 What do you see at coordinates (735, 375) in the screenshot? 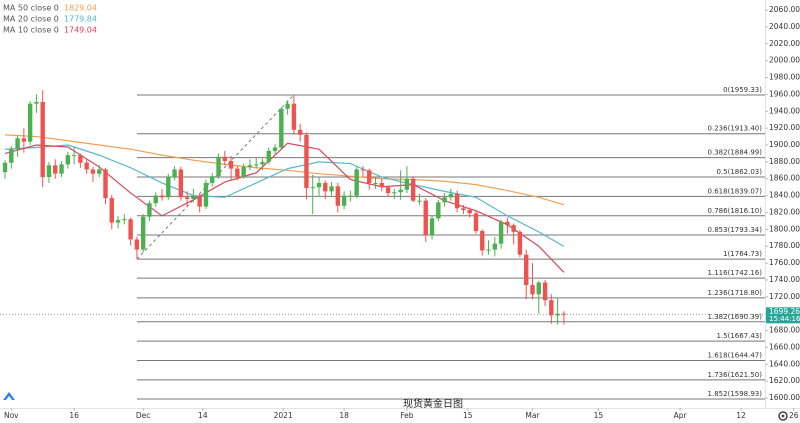
I see `fib-label: 1.736(1621.50)` at bounding box center [735, 375].